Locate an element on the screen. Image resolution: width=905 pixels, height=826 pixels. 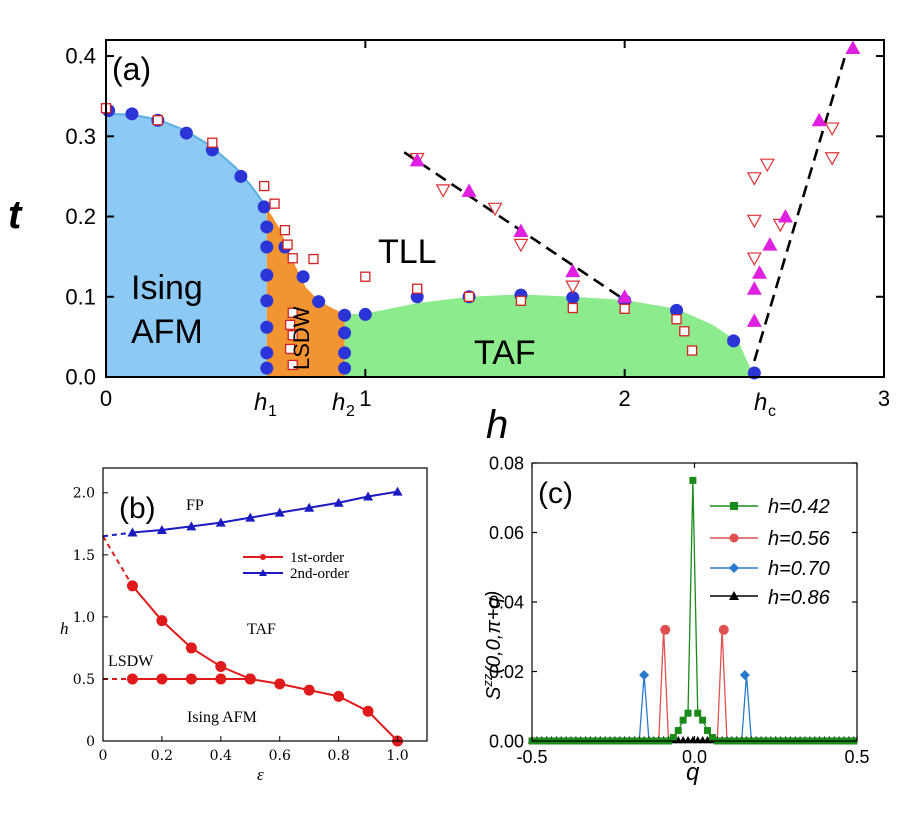
legend-marker-h042 is located at coordinates (734, 506).